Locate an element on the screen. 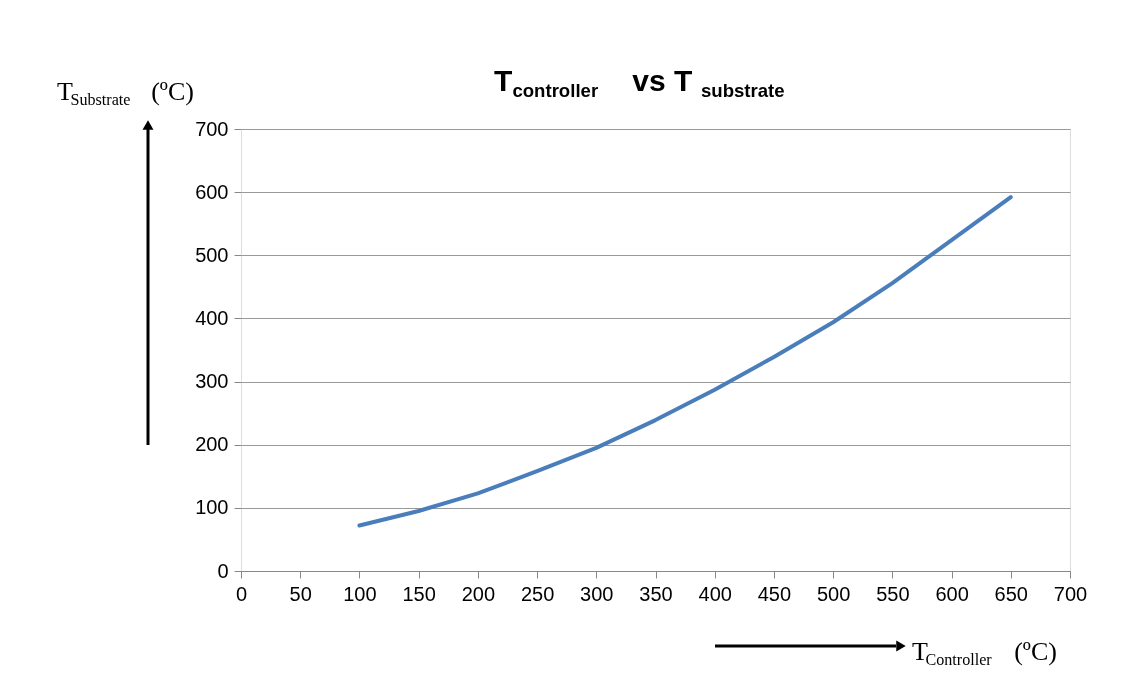 This screenshot has width=1121, height=685. x-tick-label: 0 is located at coordinates (241, 593).